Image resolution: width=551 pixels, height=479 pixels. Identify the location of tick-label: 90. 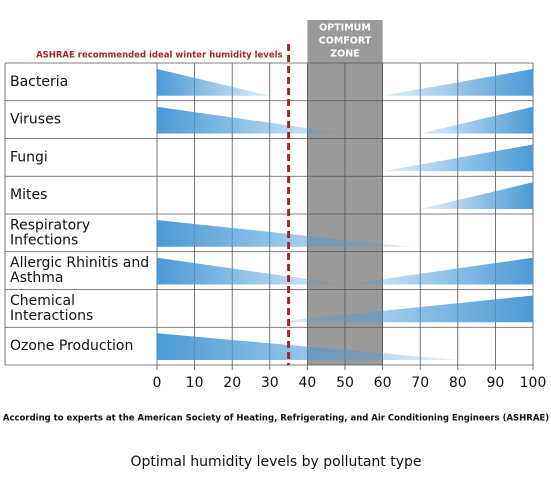
(495, 383).